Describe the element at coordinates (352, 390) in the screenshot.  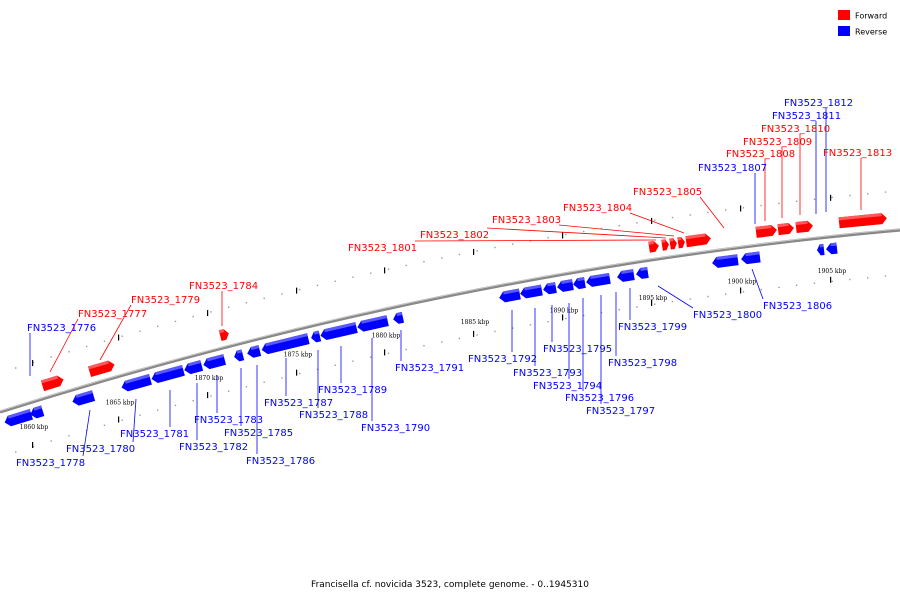
I see `gene-label-fn3523-1789: FN3523_1789` at that location.